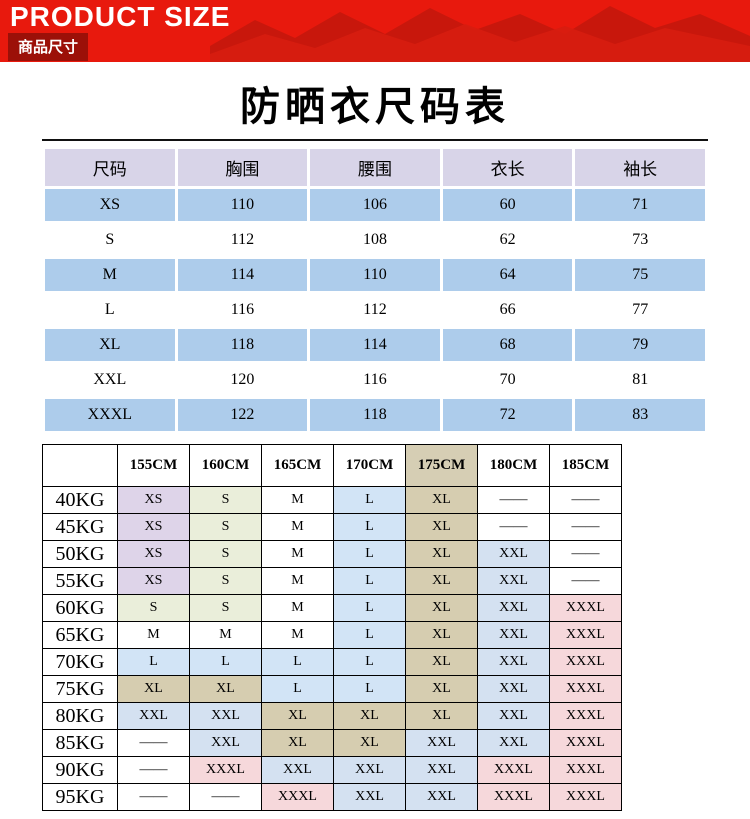 Image resolution: width=750 pixels, height=819 pixels. Describe the element at coordinates (120, 16) in the screenshot. I see `banner-title-en: PRODUCT SIZE` at that location.